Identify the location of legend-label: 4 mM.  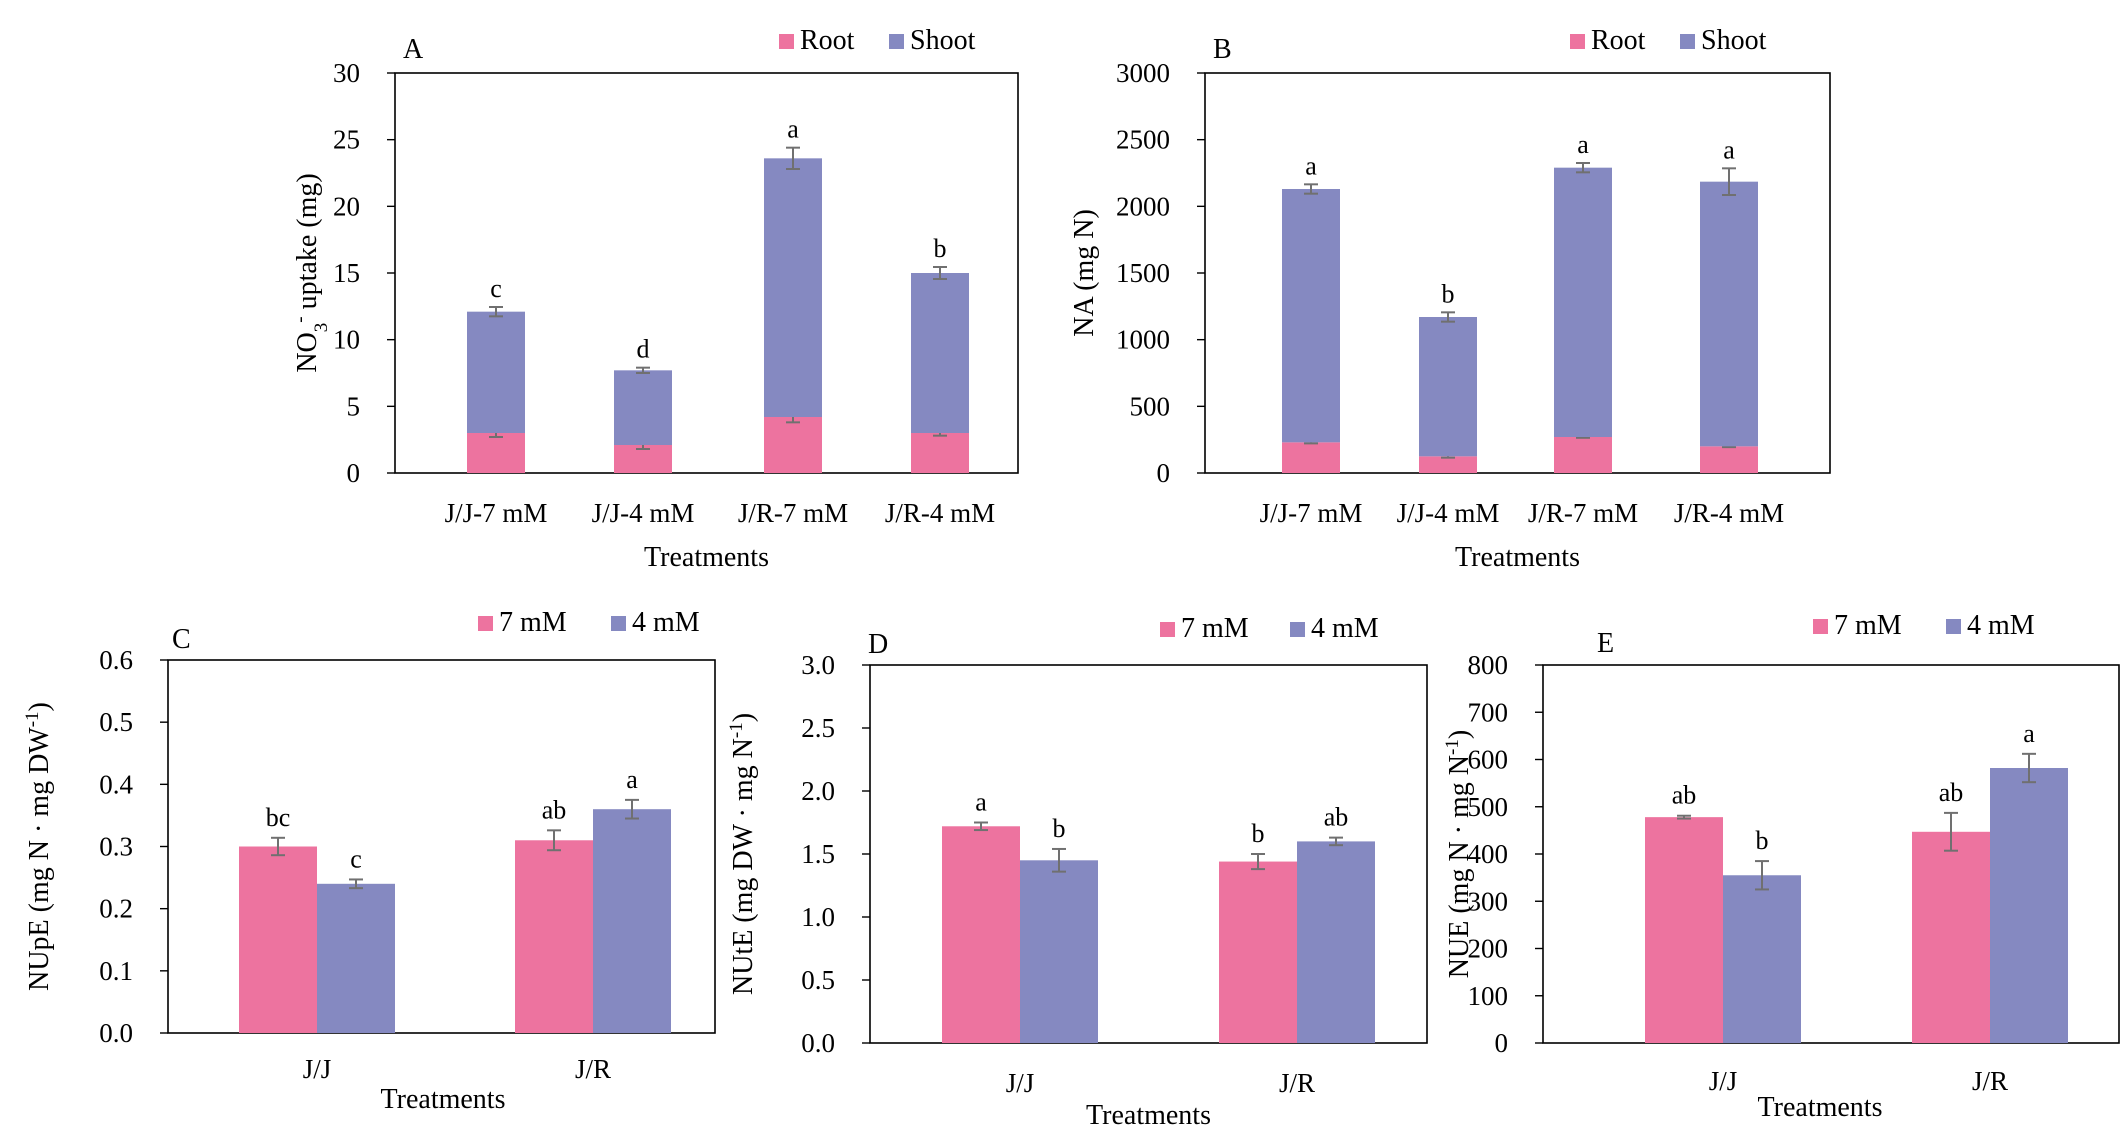
(666, 622).